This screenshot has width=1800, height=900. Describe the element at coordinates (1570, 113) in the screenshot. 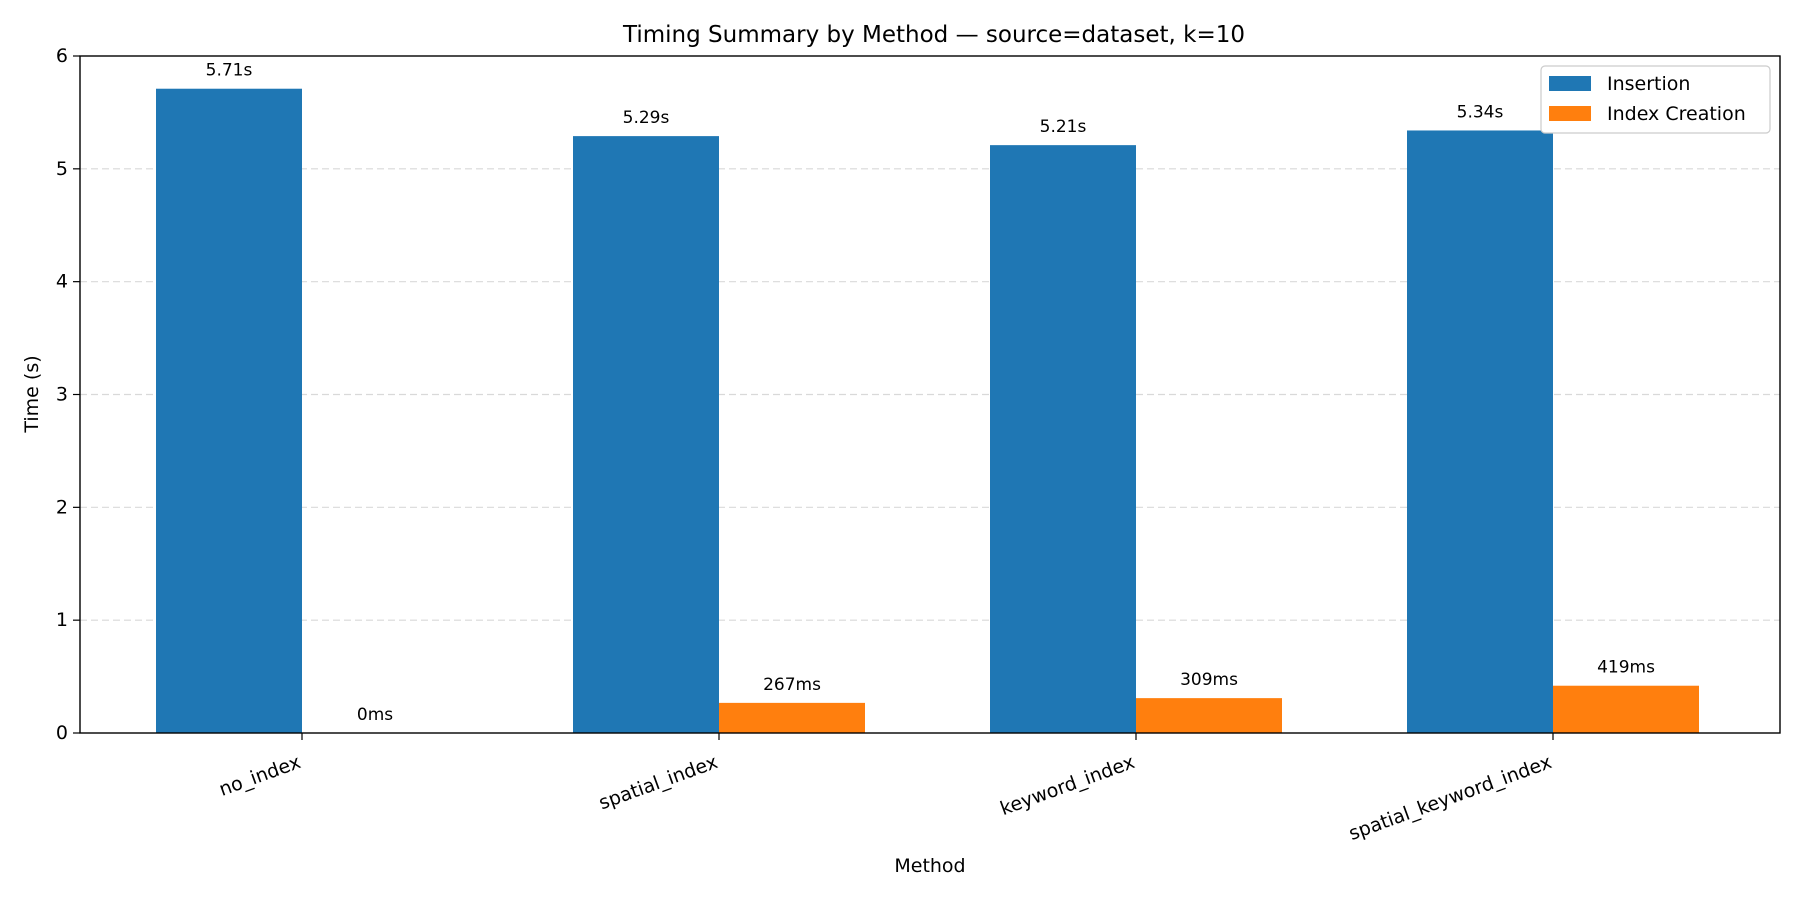

I see `legend-swatch-index-creation` at that location.